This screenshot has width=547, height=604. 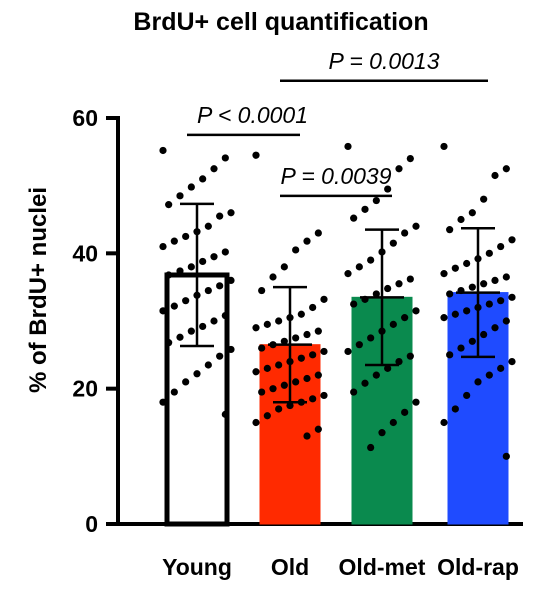 What do you see at coordinates (335, 176) in the screenshot?
I see `comparison-label: P = 0.0039` at bounding box center [335, 176].